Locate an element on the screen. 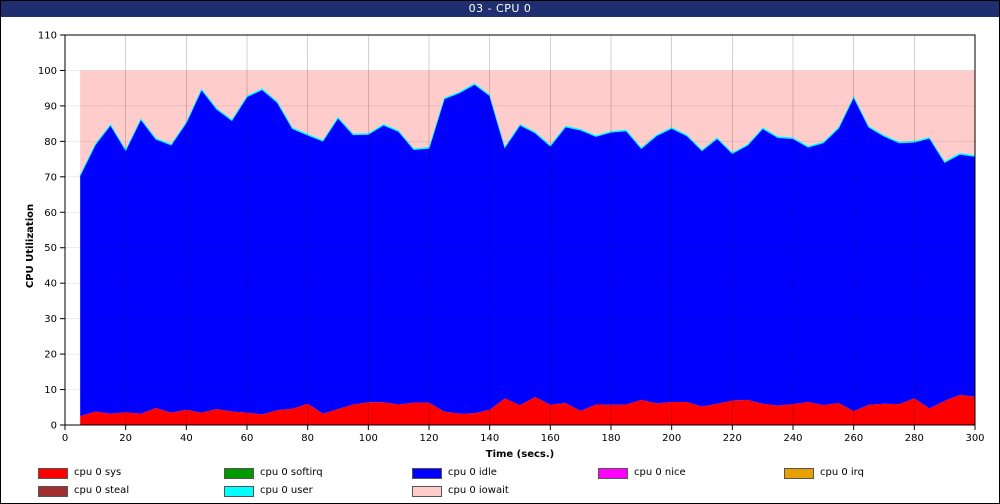 This screenshot has height=504, width=1000. x-axis-label: Time (secs.) is located at coordinates (520, 454).